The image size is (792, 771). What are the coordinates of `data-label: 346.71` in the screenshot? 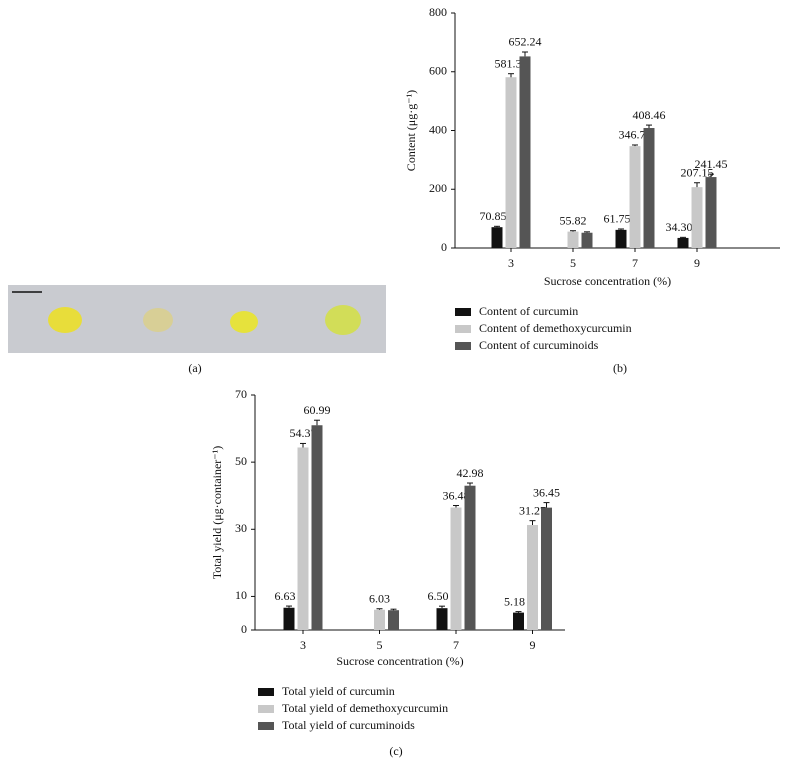 It's located at (635, 135).